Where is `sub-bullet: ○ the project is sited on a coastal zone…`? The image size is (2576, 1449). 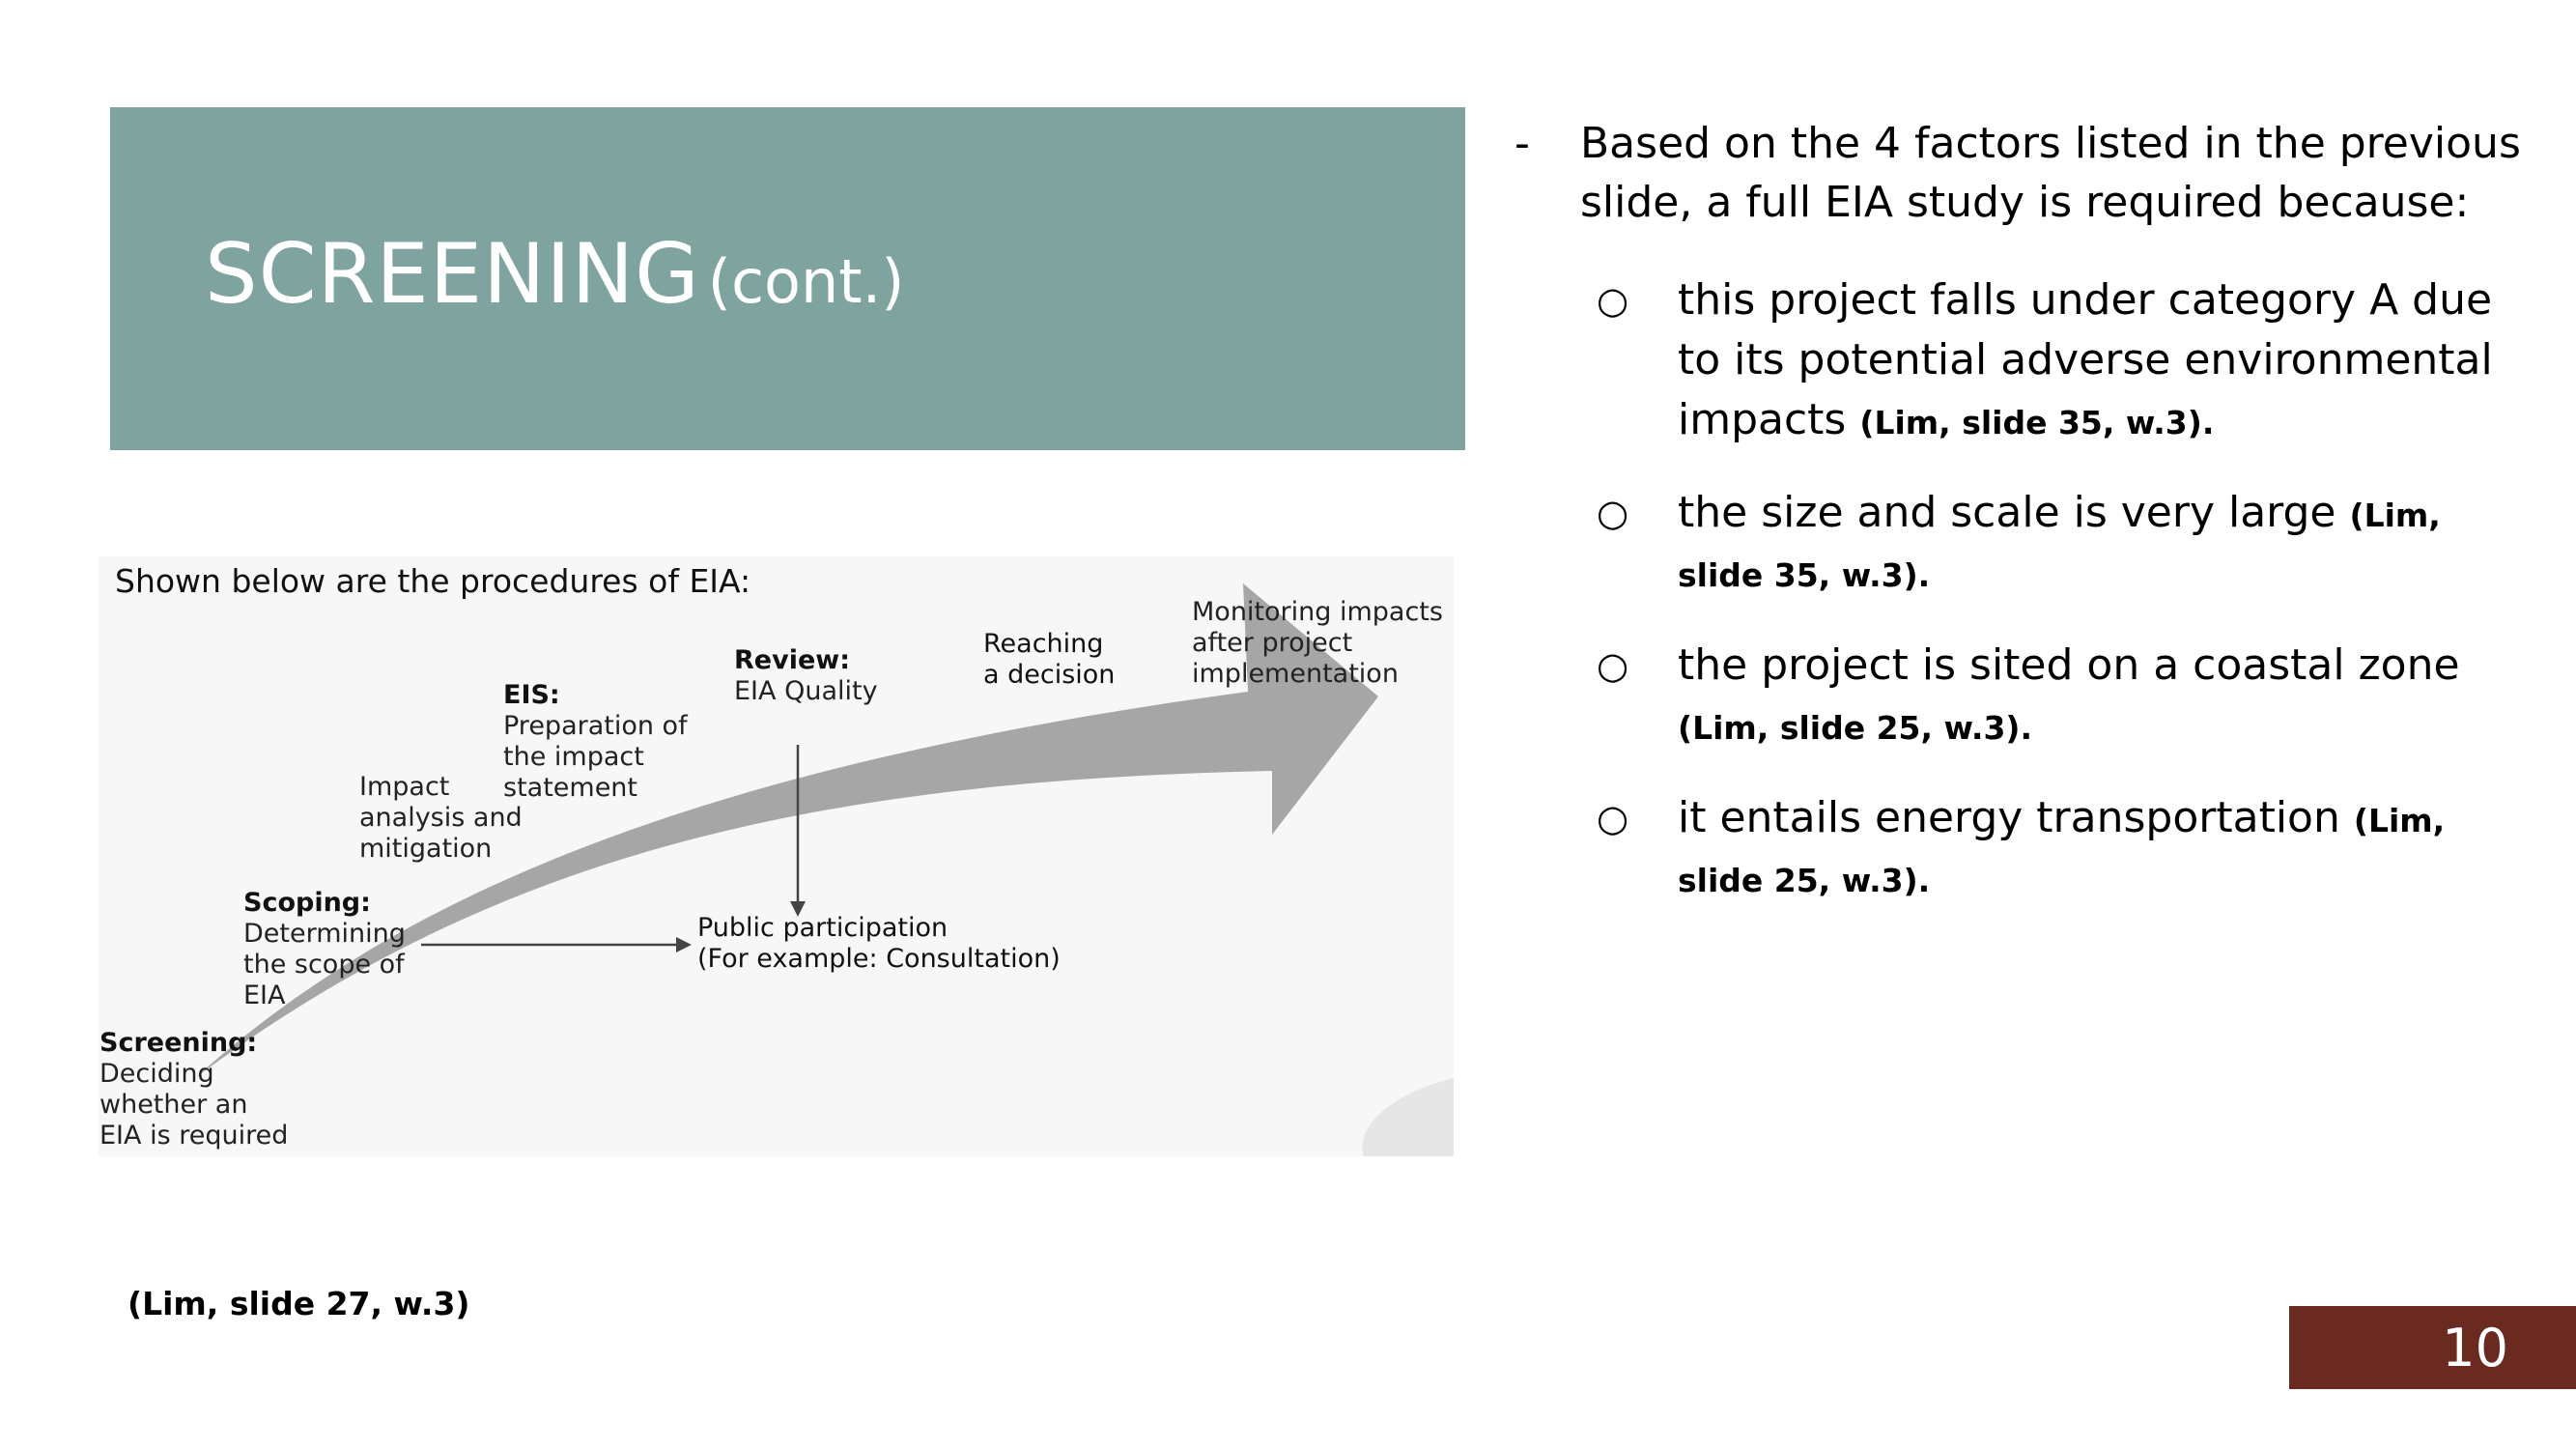
sub-bullet: ○ the project is sited on a coastal zone… is located at coordinates (2019, 695).